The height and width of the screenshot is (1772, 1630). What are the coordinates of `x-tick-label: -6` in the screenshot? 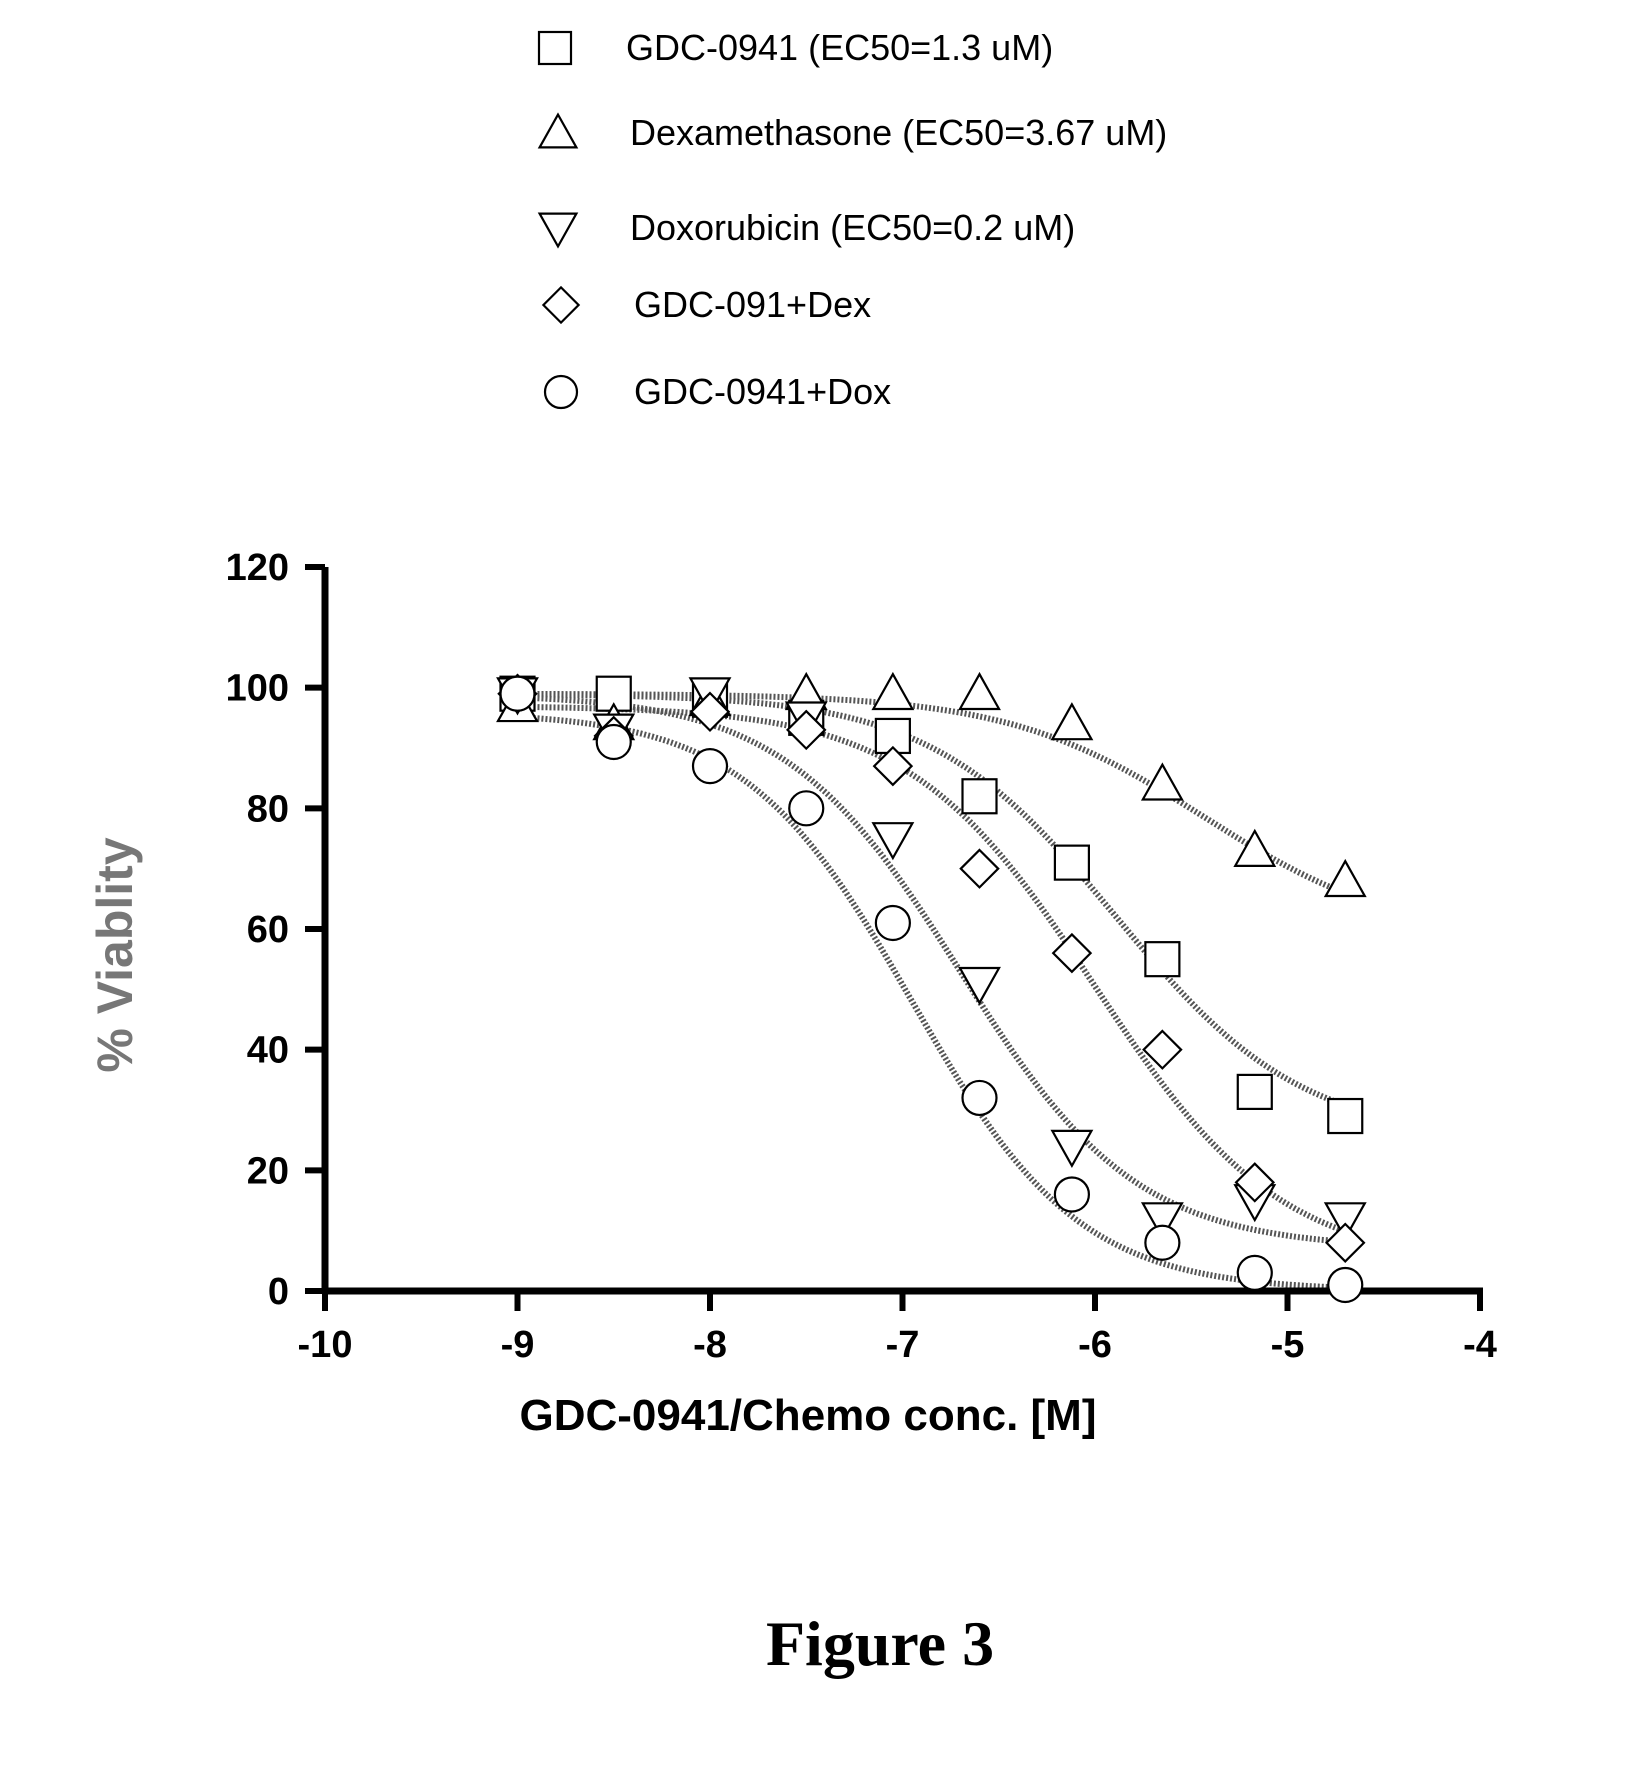 It's located at (1095, 1345).